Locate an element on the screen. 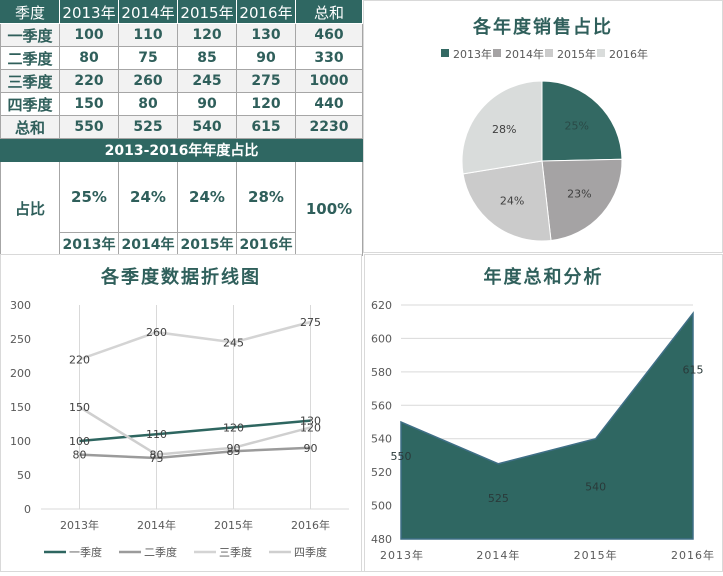  table-cell: 220 is located at coordinates (89, 81).